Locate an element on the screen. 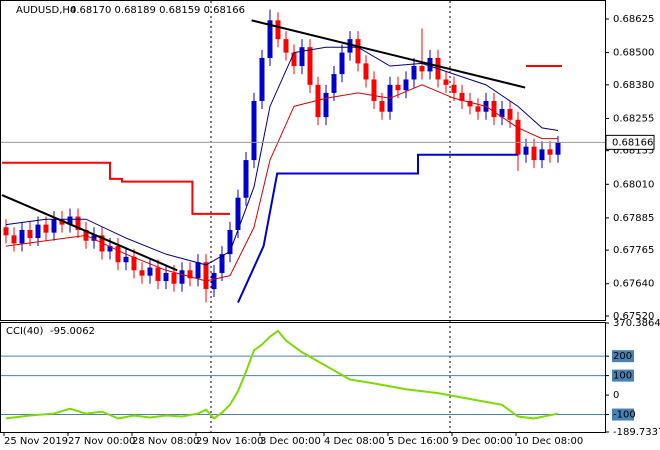 The width and height of the screenshot is (660, 450). y-tick-label: 0.68380 is located at coordinates (633, 85).